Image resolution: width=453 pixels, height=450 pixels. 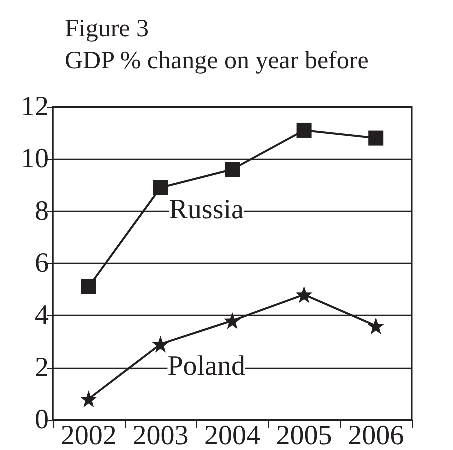 I want to click on series-label: Poland, so click(x=207, y=366).